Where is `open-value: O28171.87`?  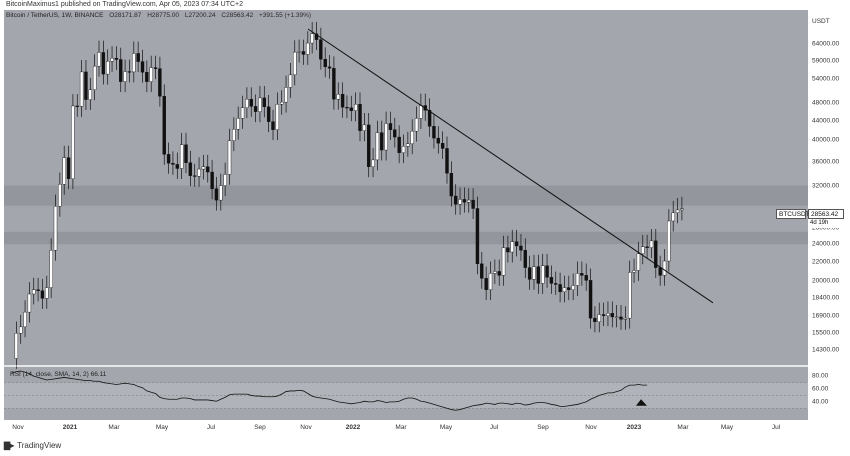
open-value: O28171.87 is located at coordinates (125, 15).